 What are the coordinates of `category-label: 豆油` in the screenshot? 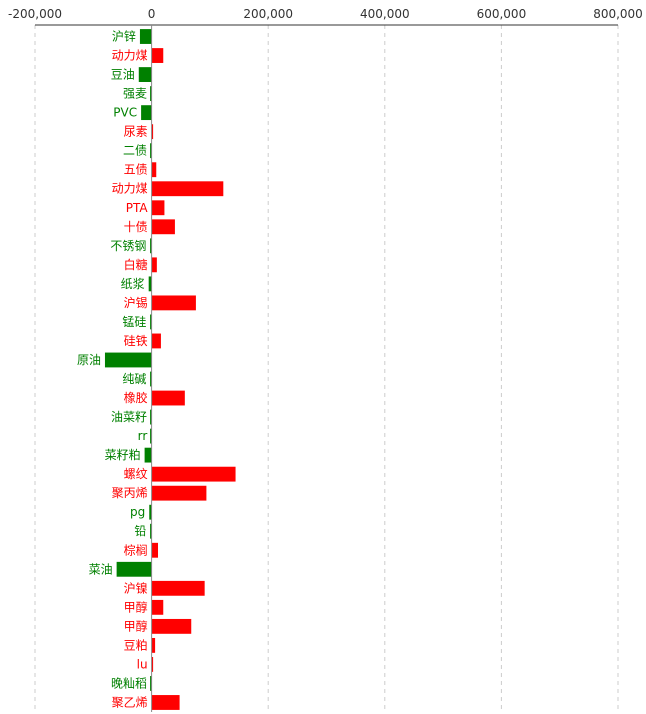 It's located at (123, 75).